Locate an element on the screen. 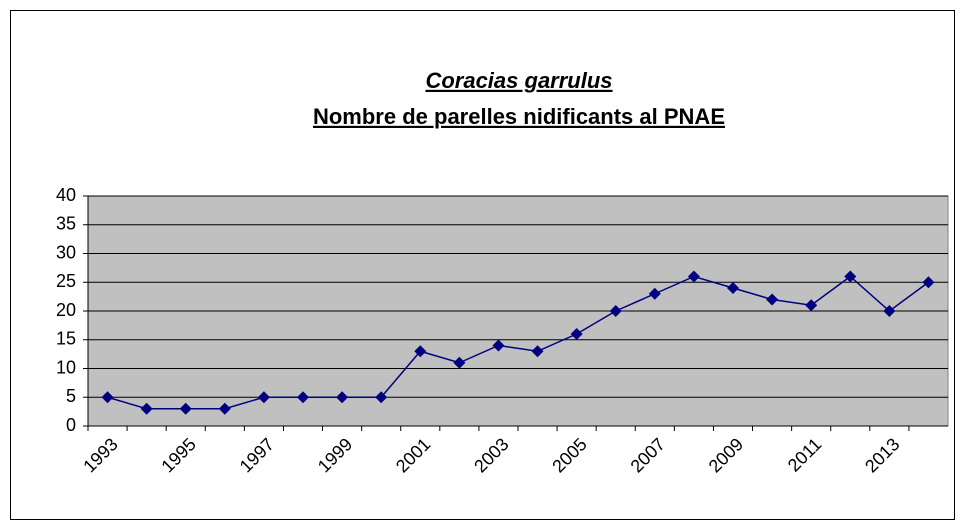  y-tick-label: 15 is located at coordinates (66, 339).